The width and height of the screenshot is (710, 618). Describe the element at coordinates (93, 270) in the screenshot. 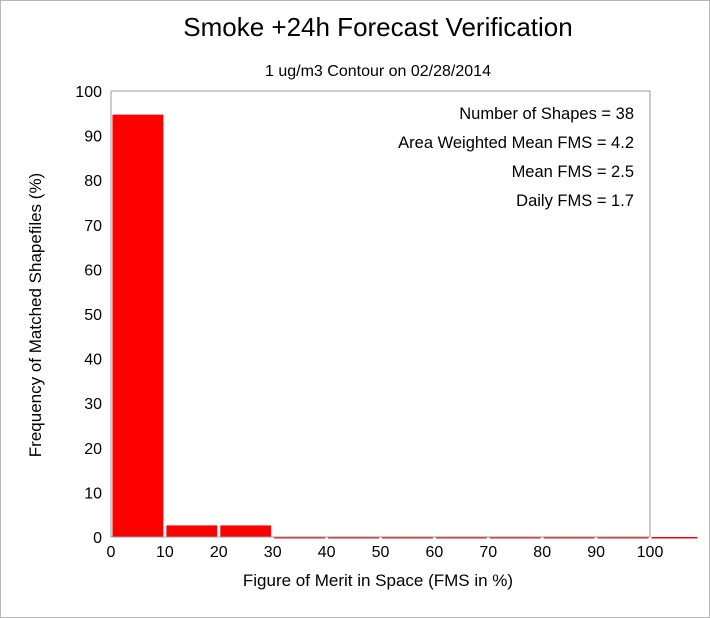

I see `y-tick-label: 60` at that location.